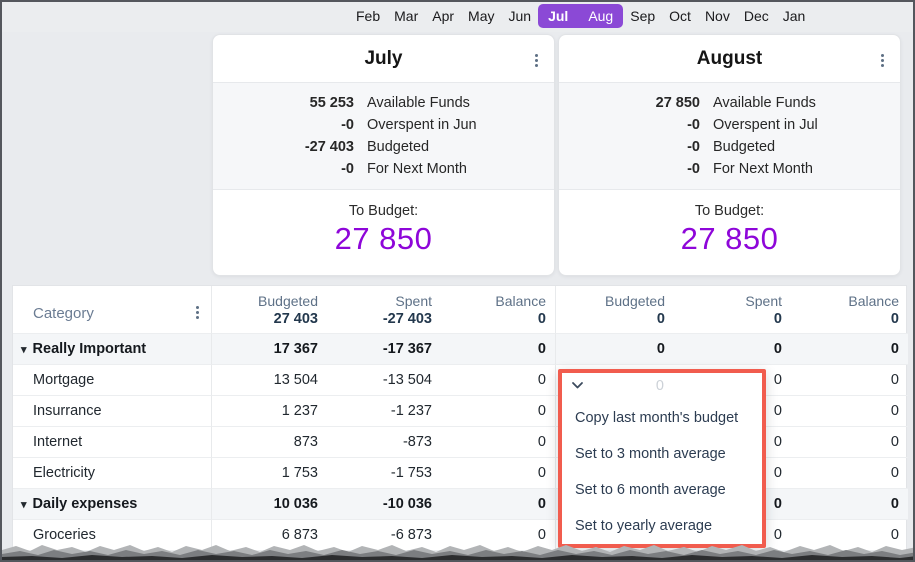 The height and width of the screenshot is (562, 915). Describe the element at coordinates (112, 442) in the screenshot. I see `category-cell: Internet` at that location.